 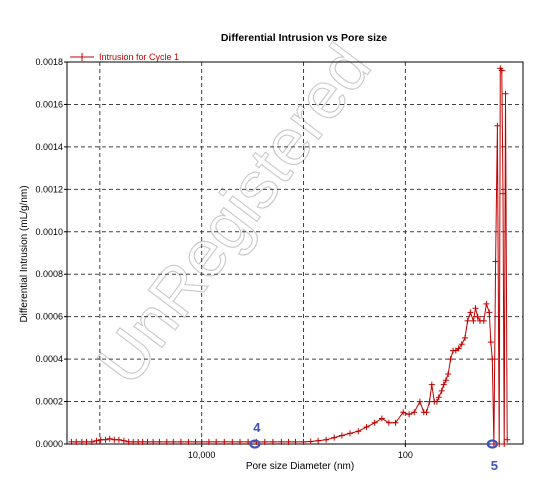 I want to click on y-tick-label: 0.0004, so click(x=49, y=359).